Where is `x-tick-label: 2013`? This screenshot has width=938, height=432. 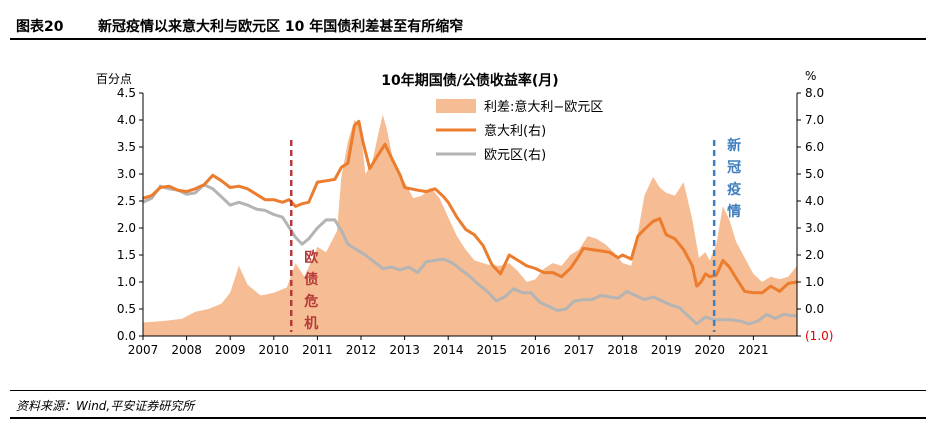 x-tick-label: 2013 is located at coordinates (404, 350).